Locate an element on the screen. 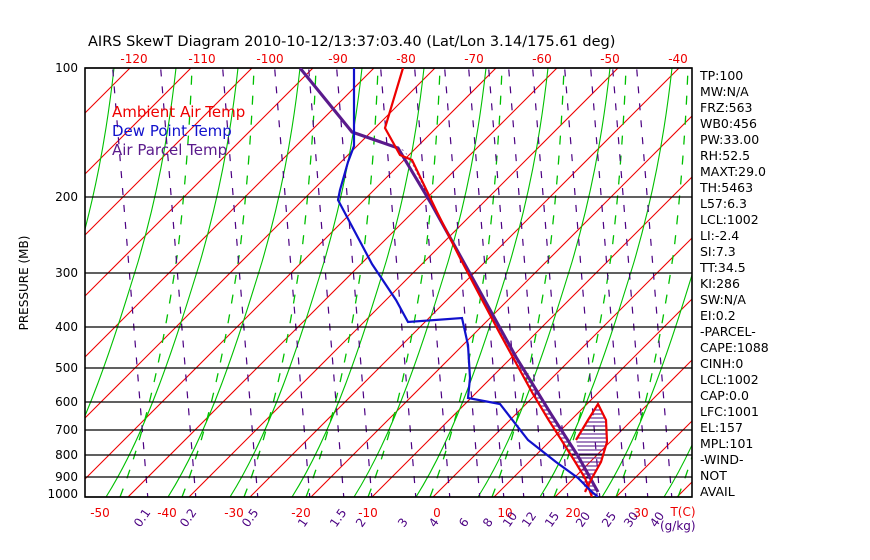 The image size is (870, 560). pressure-tick-600: 600 is located at coordinates (66, 402).